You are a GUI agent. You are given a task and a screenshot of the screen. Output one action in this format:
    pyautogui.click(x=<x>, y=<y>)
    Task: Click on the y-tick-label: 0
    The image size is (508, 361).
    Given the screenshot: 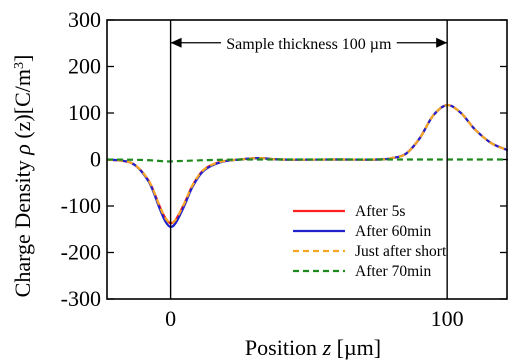 What is the action you would take?
    pyautogui.click(x=95, y=159)
    